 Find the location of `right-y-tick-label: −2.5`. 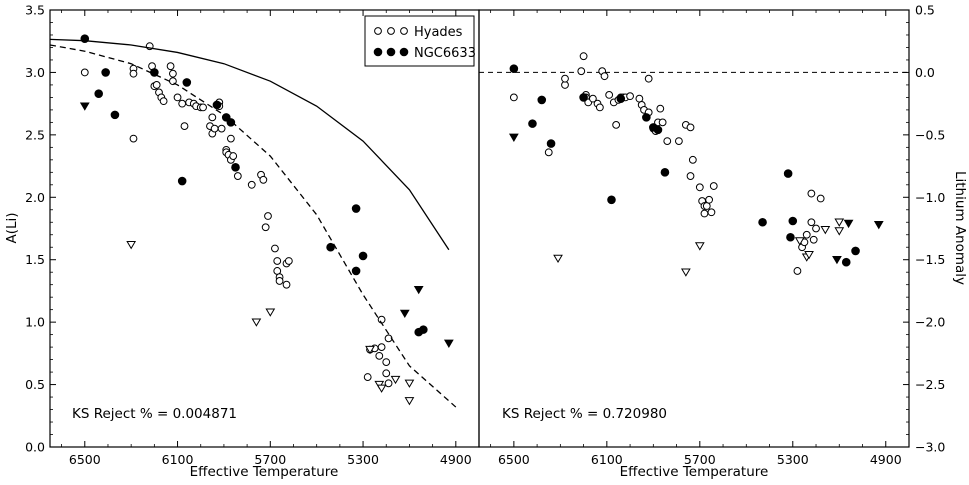

right-y-tick-label: −2.5 is located at coordinates (930, 384).